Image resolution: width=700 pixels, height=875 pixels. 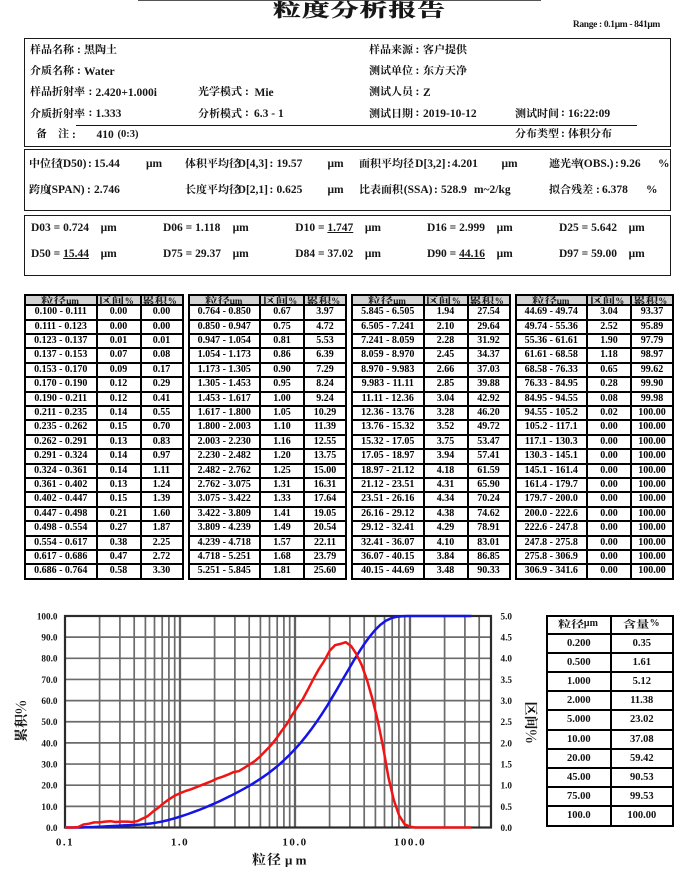 What do you see at coordinates (507, 764) in the screenshot?
I see `svg-text: 1.5` at bounding box center [507, 764].